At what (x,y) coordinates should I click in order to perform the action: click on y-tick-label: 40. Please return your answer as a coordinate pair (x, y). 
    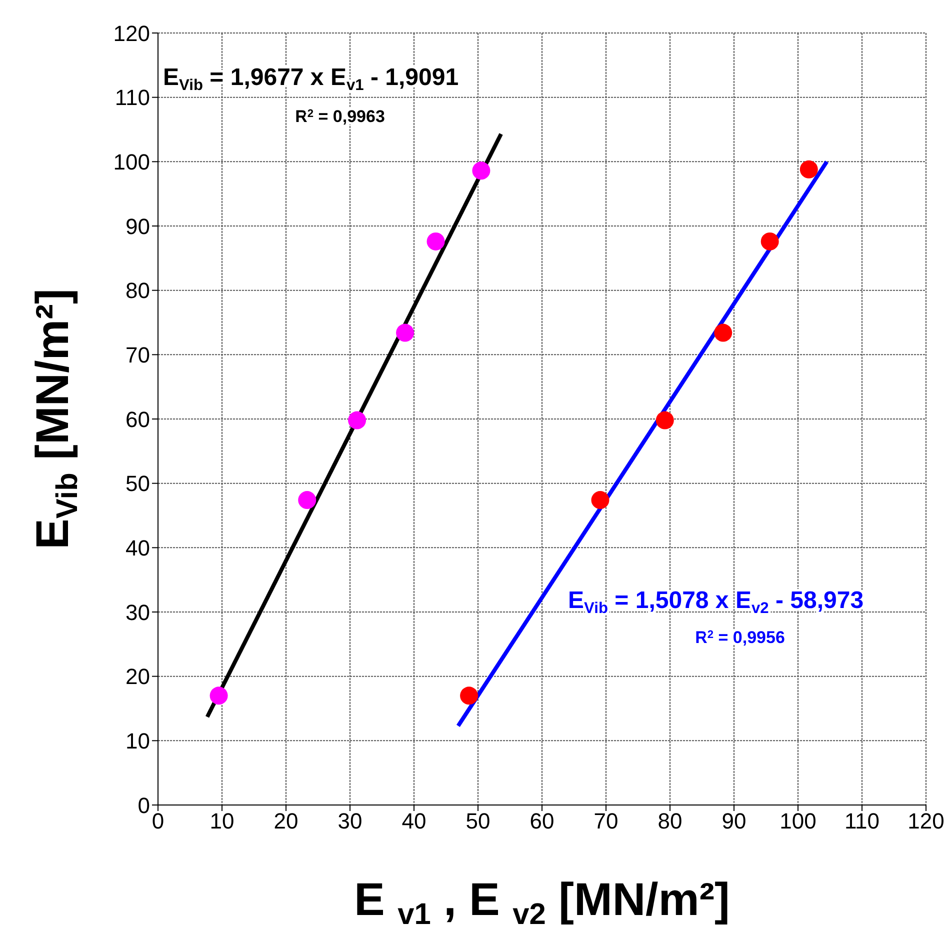
    Looking at the image, I should click on (138, 547).